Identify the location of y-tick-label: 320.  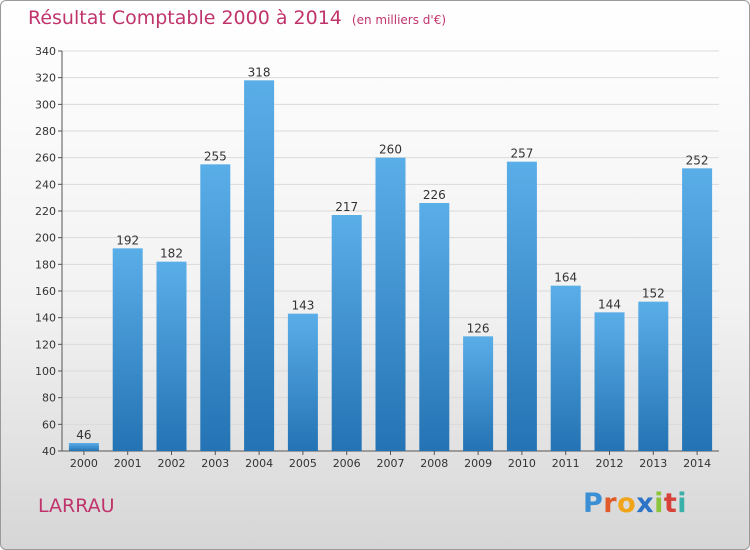
(45, 78).